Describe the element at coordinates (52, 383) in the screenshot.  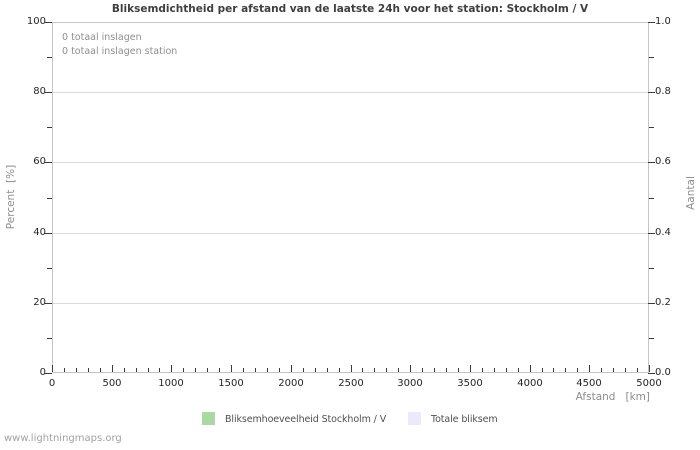
I see `x-axis-tick-label: 0` at that location.